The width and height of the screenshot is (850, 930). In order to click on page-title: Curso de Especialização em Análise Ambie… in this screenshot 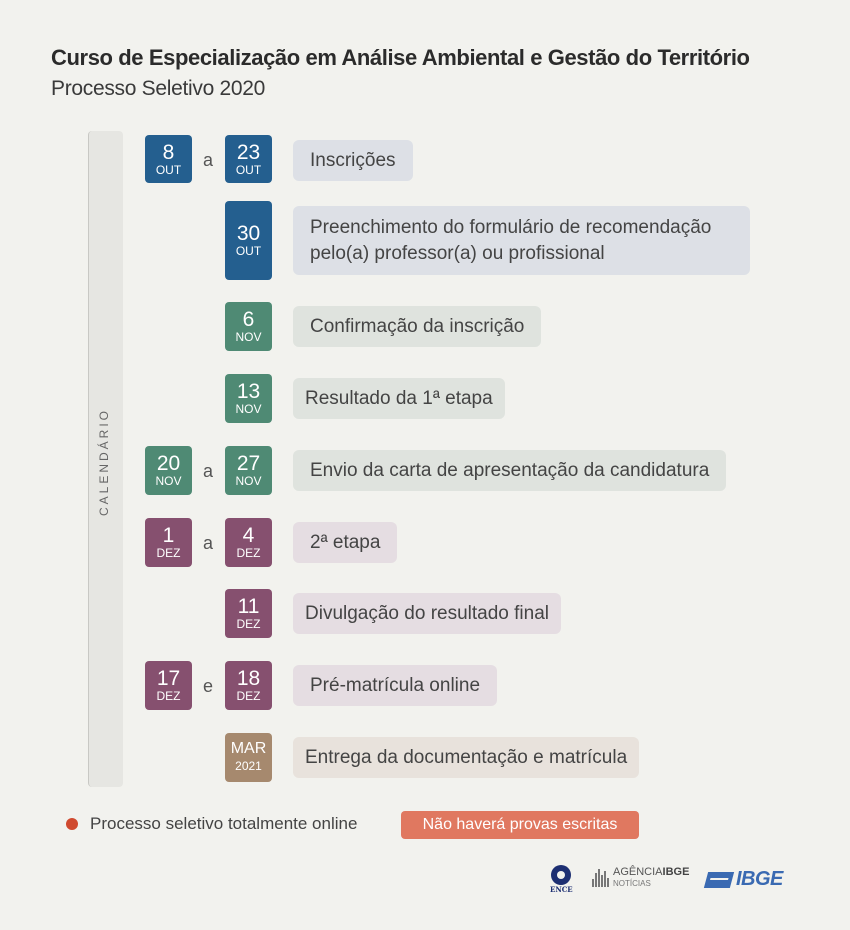, I will do `click(400, 57)`.